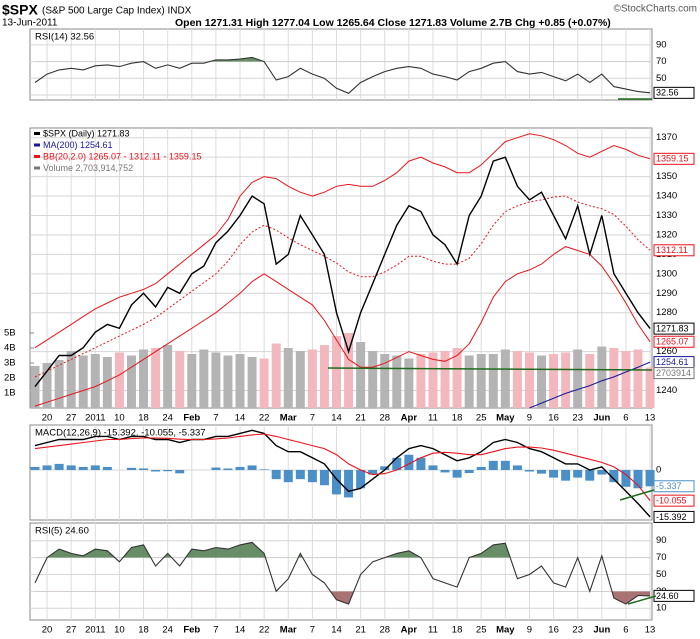 The height and width of the screenshot is (639, 700). Describe the element at coordinates (669, 486) in the screenshot. I see `value-label: -5.337` at that location.